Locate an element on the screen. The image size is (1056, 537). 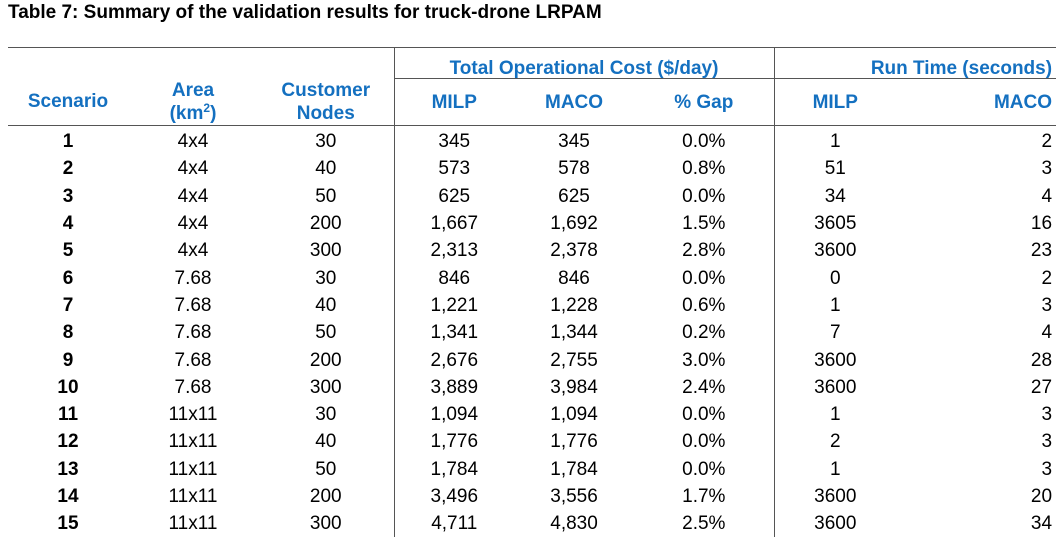
cell-scenario: 9 is located at coordinates (68, 359).